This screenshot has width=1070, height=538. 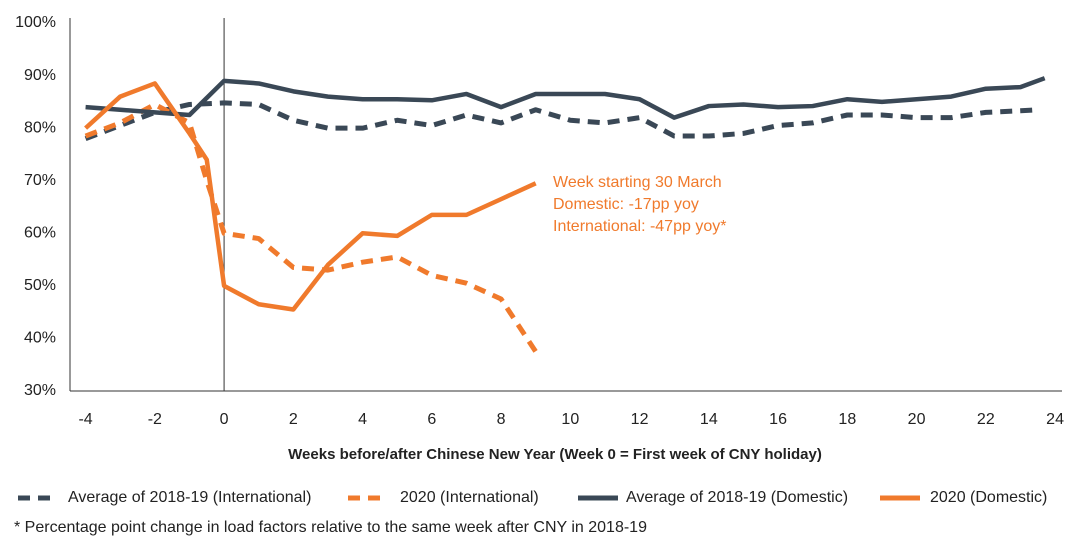 What do you see at coordinates (626, 204) in the screenshot?
I see `annotation: Domestic: -17pp yoy` at bounding box center [626, 204].